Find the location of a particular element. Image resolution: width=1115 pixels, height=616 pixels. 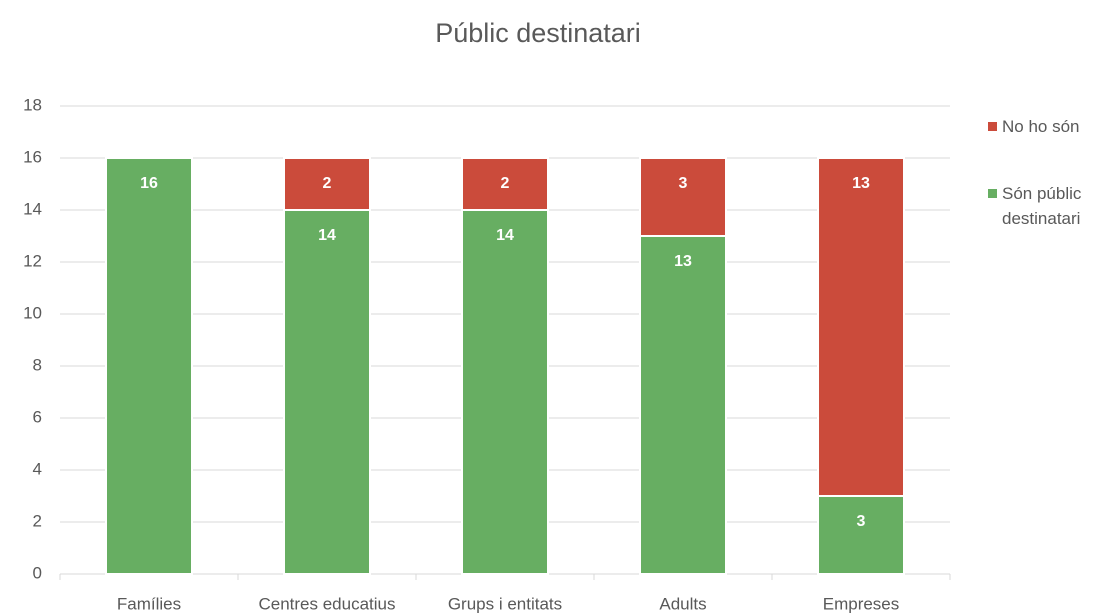

legend-label: Són públic destinatari is located at coordinates (1042, 206).